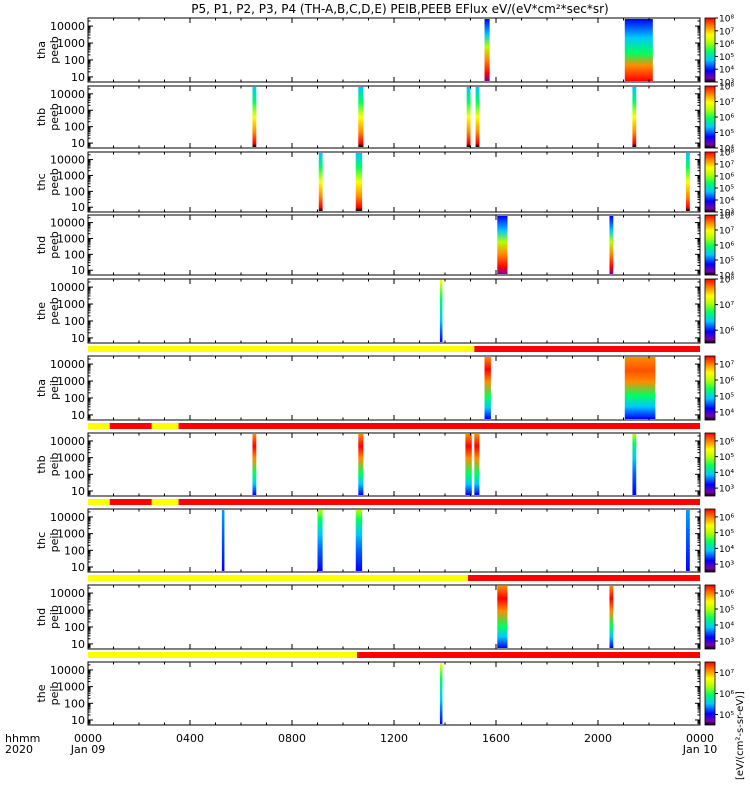  What do you see at coordinates (699, 749) in the screenshot?
I see `x-date-label: Jan 10` at bounding box center [699, 749].